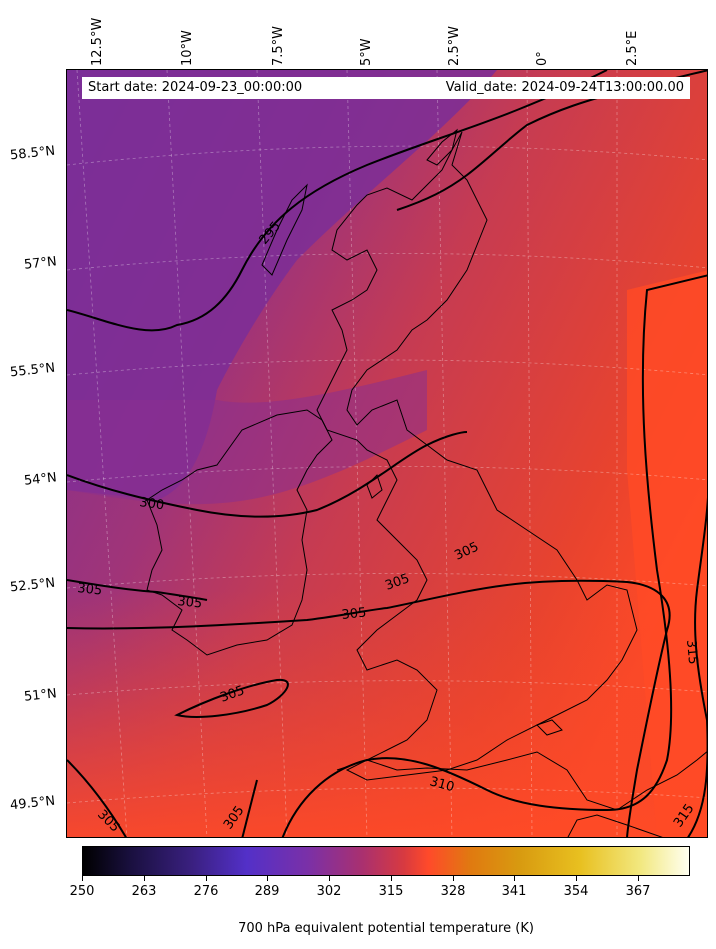 Image resolution: width=716 pixels, height=949 pixels. I want to click on colorbar-tick-label: 315, so click(391, 891).